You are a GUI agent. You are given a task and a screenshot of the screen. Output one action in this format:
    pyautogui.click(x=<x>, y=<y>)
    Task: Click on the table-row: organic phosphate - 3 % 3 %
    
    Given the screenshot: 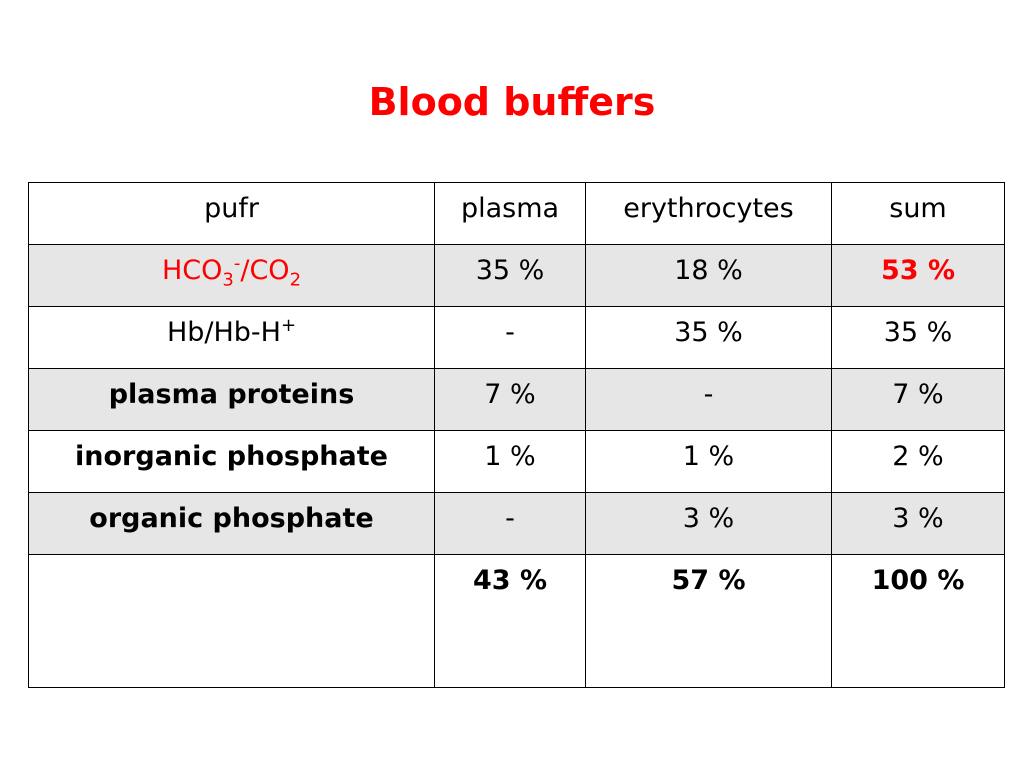 What is the action you would take?
    pyautogui.click(x=516, y=523)
    